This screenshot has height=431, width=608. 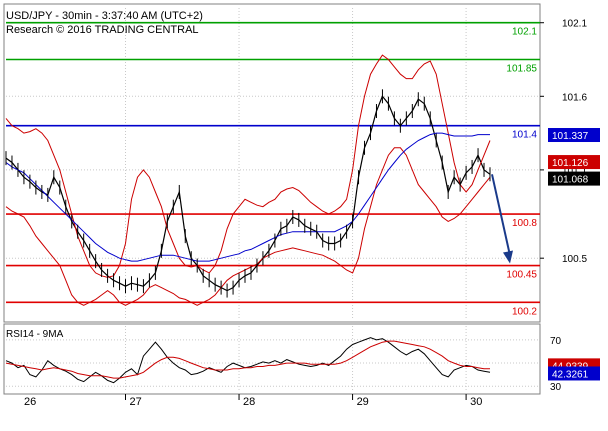 I want to click on chart-credit: Research © 2016 TRADING CENTRAL, so click(x=102, y=30).